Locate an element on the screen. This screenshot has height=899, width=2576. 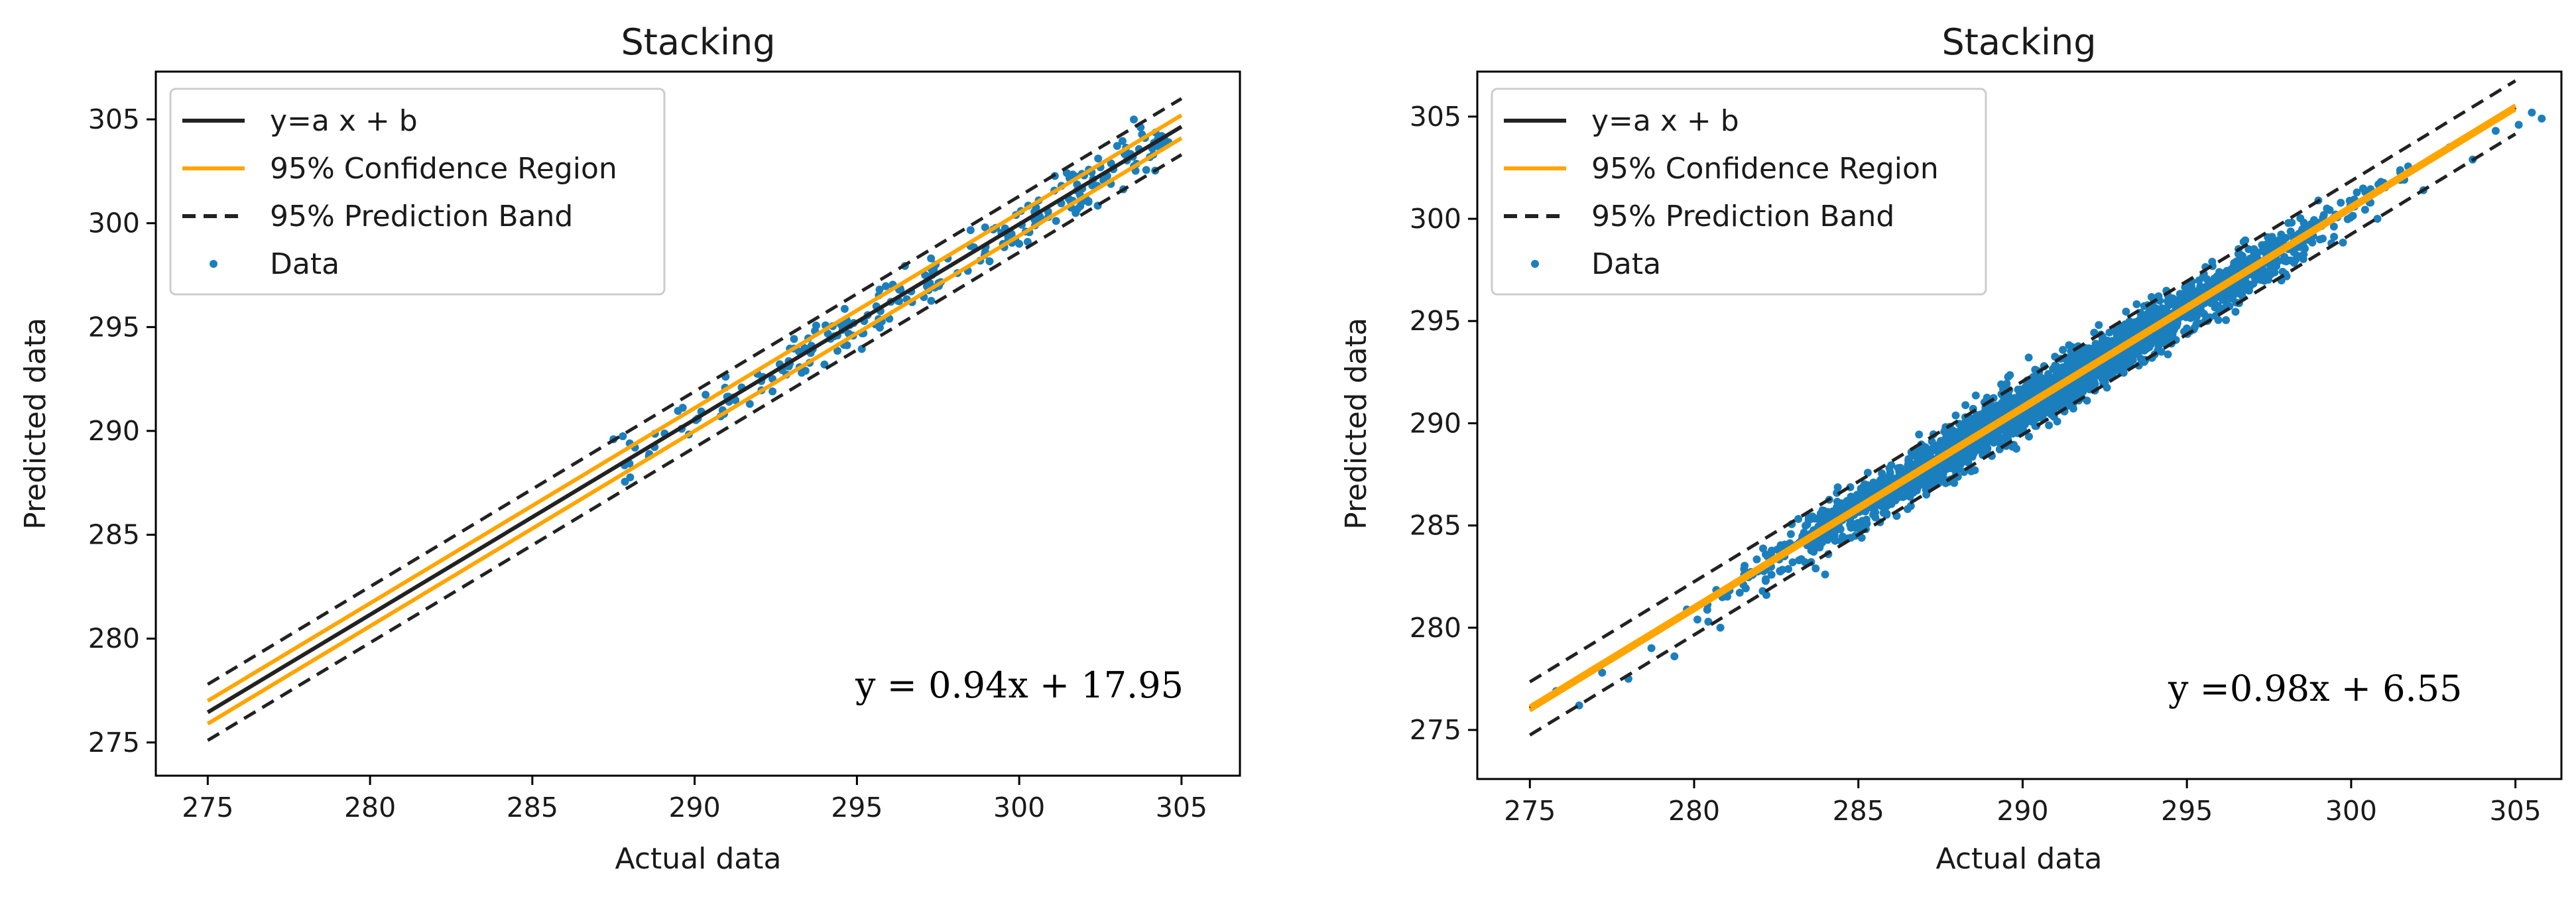
right-chart-x-tick-label: 300 is located at coordinates (2351, 811).